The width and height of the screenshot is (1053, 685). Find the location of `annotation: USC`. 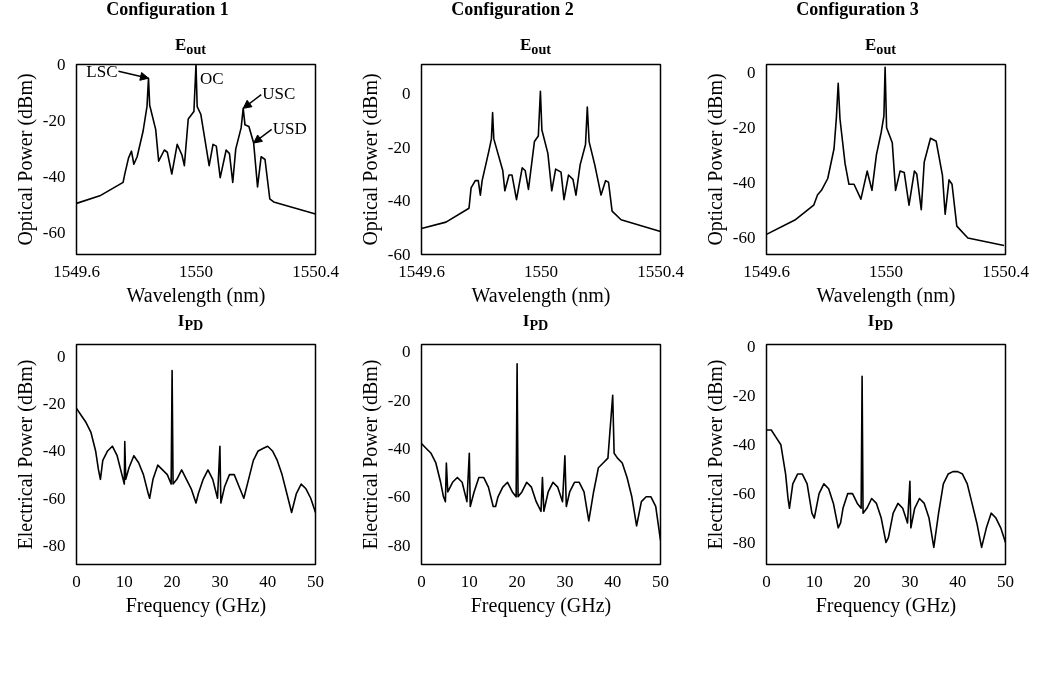

annotation: USC is located at coordinates (279, 94).